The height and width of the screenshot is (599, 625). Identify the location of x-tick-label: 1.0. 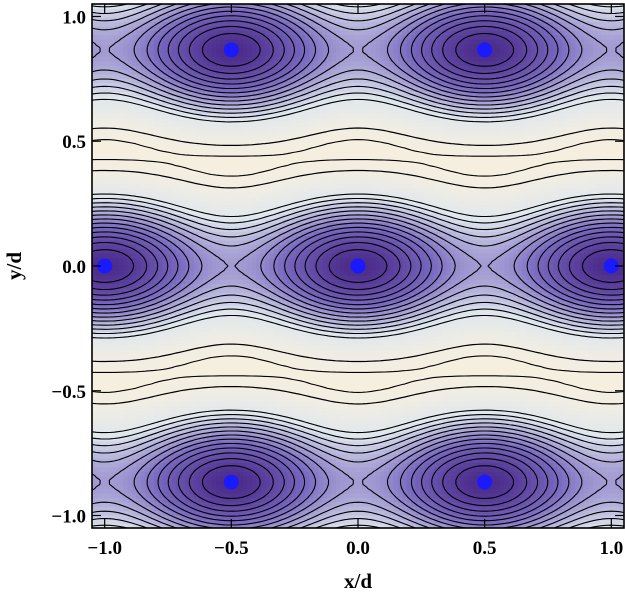
(611, 548).